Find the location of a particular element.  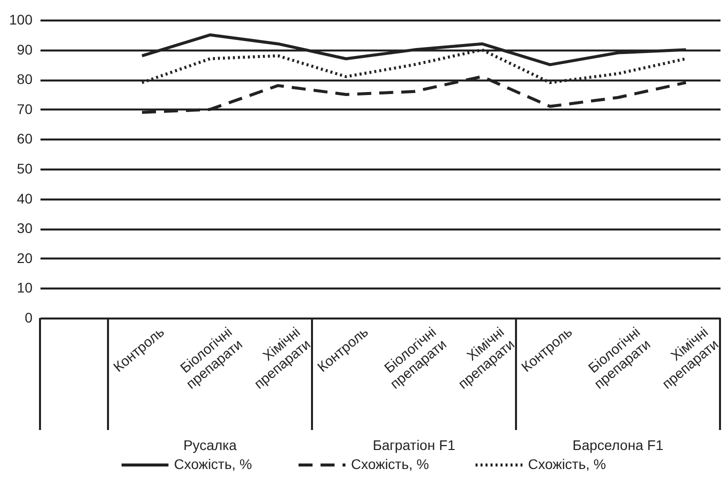

y-tick-label: 20 is located at coordinates (24, 258).